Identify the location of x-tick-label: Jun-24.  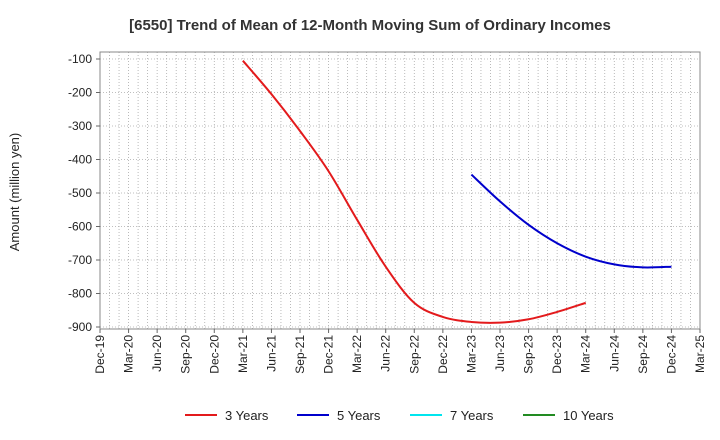
(614, 353).